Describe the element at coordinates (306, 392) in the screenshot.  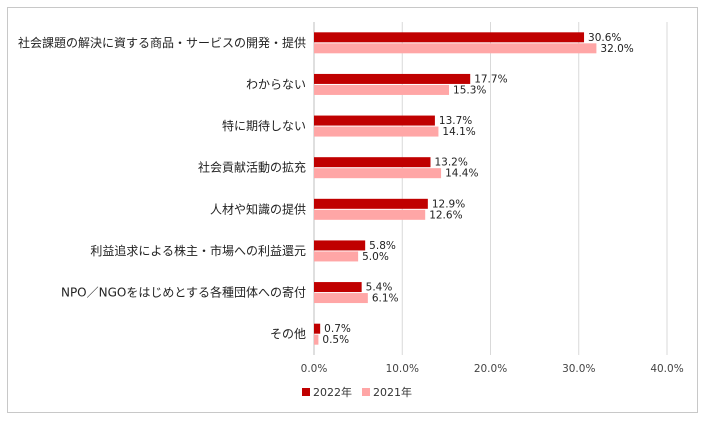
I see `legend-swatch-2022` at that location.